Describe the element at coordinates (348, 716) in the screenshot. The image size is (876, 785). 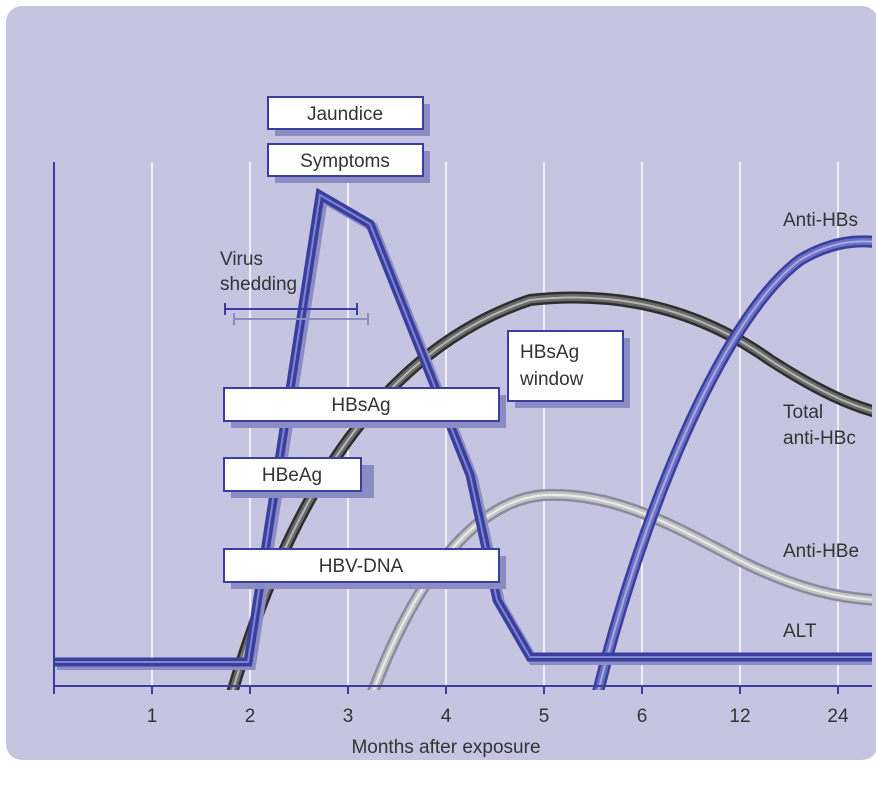
I see `x-tick-label: 3` at that location.